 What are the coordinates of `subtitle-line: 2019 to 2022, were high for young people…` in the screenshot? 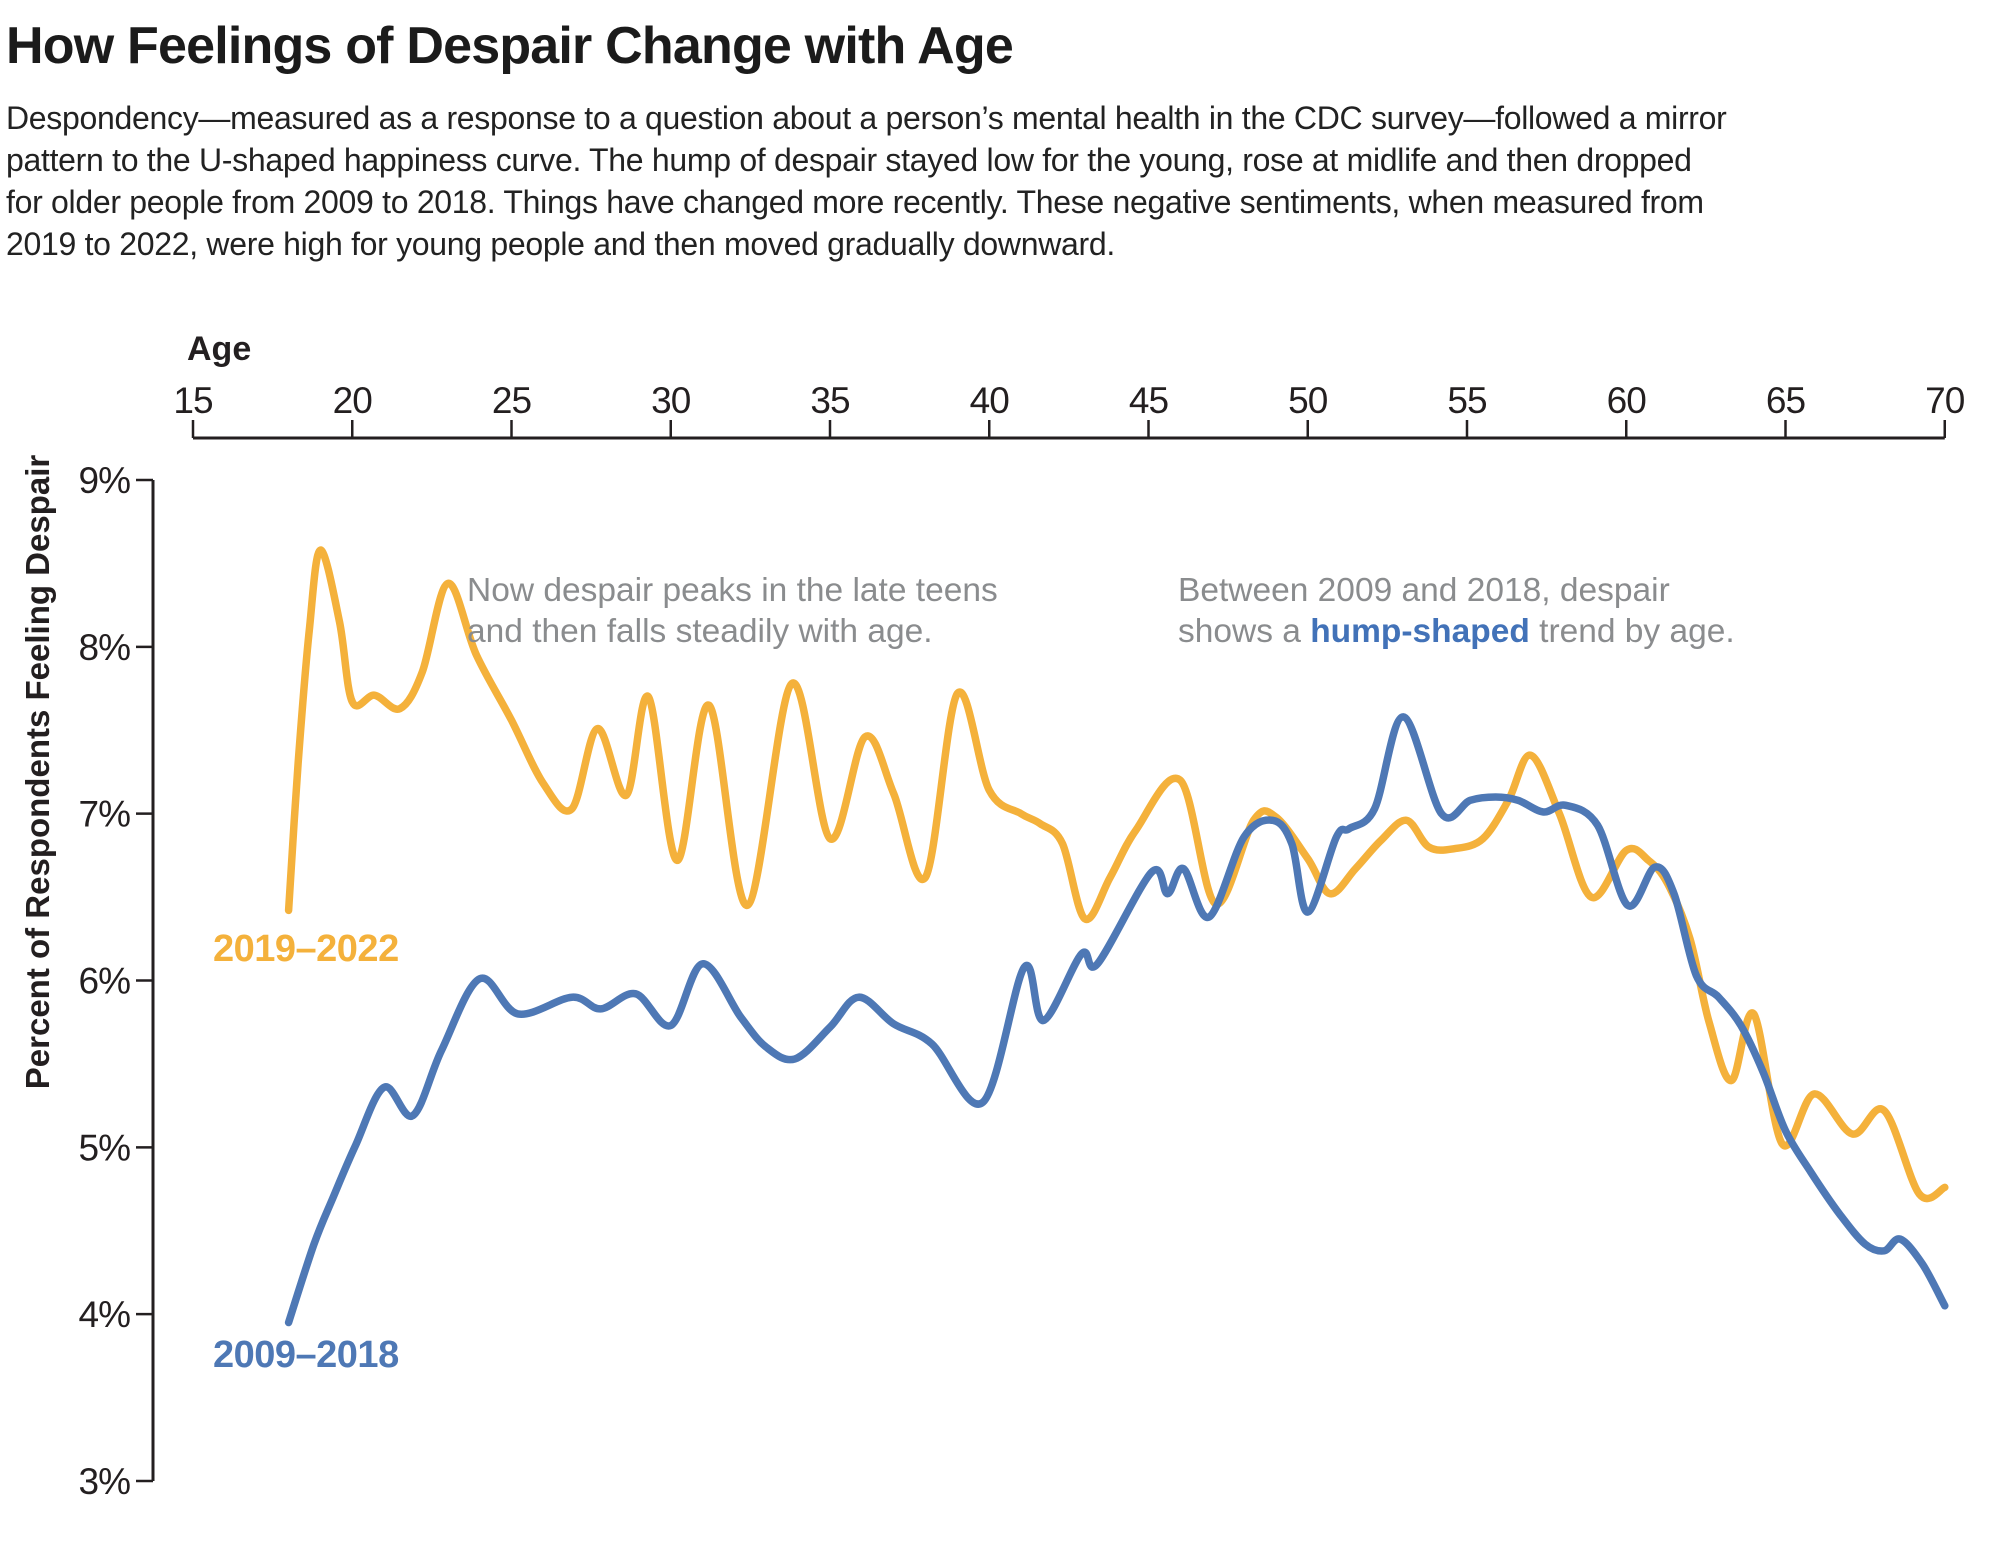 It's located at (560, 244).